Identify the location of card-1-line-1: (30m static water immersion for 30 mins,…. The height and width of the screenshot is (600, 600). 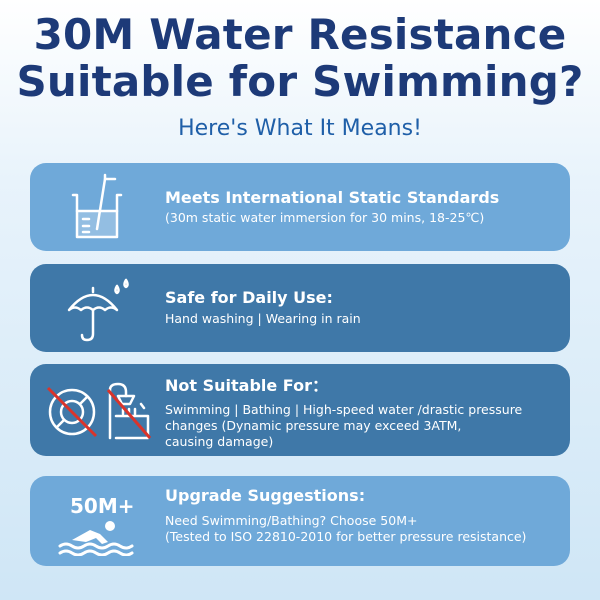
(325, 217).